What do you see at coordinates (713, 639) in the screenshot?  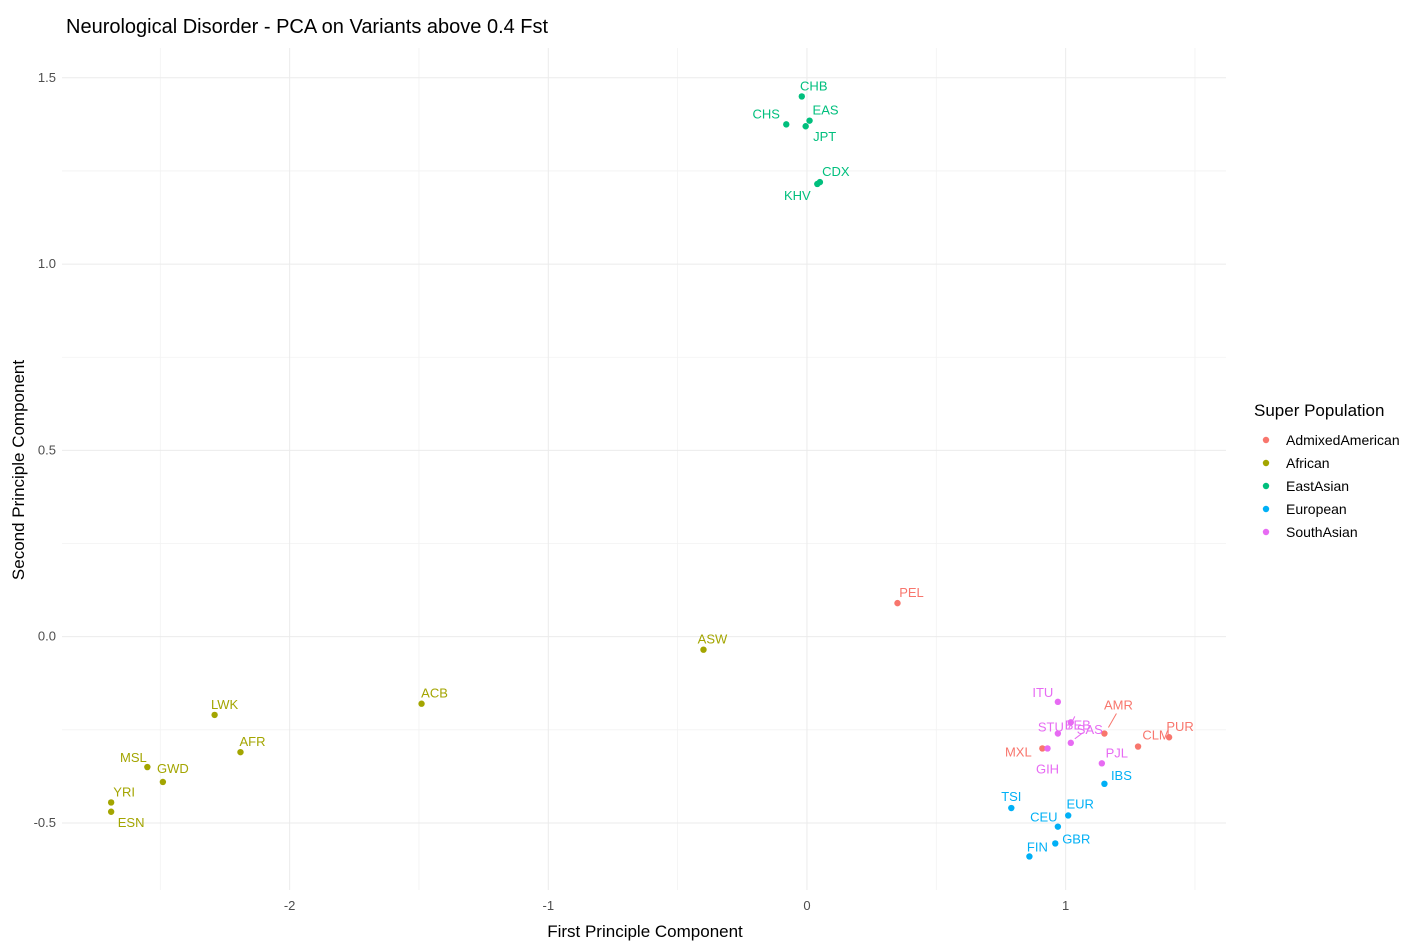 I see `point-label-asw: ASW` at bounding box center [713, 639].